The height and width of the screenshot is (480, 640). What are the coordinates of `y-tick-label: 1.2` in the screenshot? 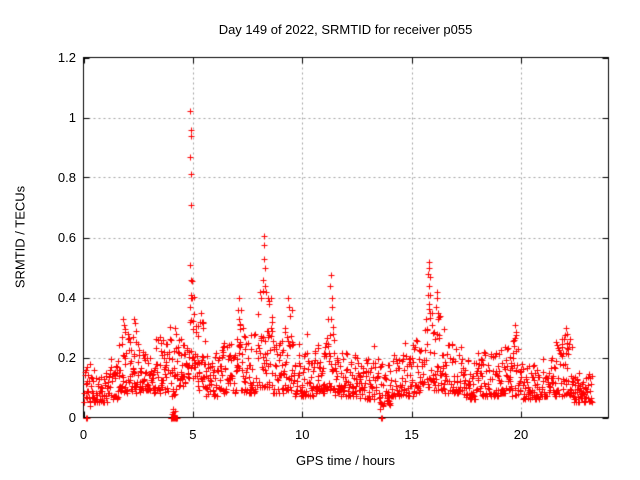 It's located at (66, 57).